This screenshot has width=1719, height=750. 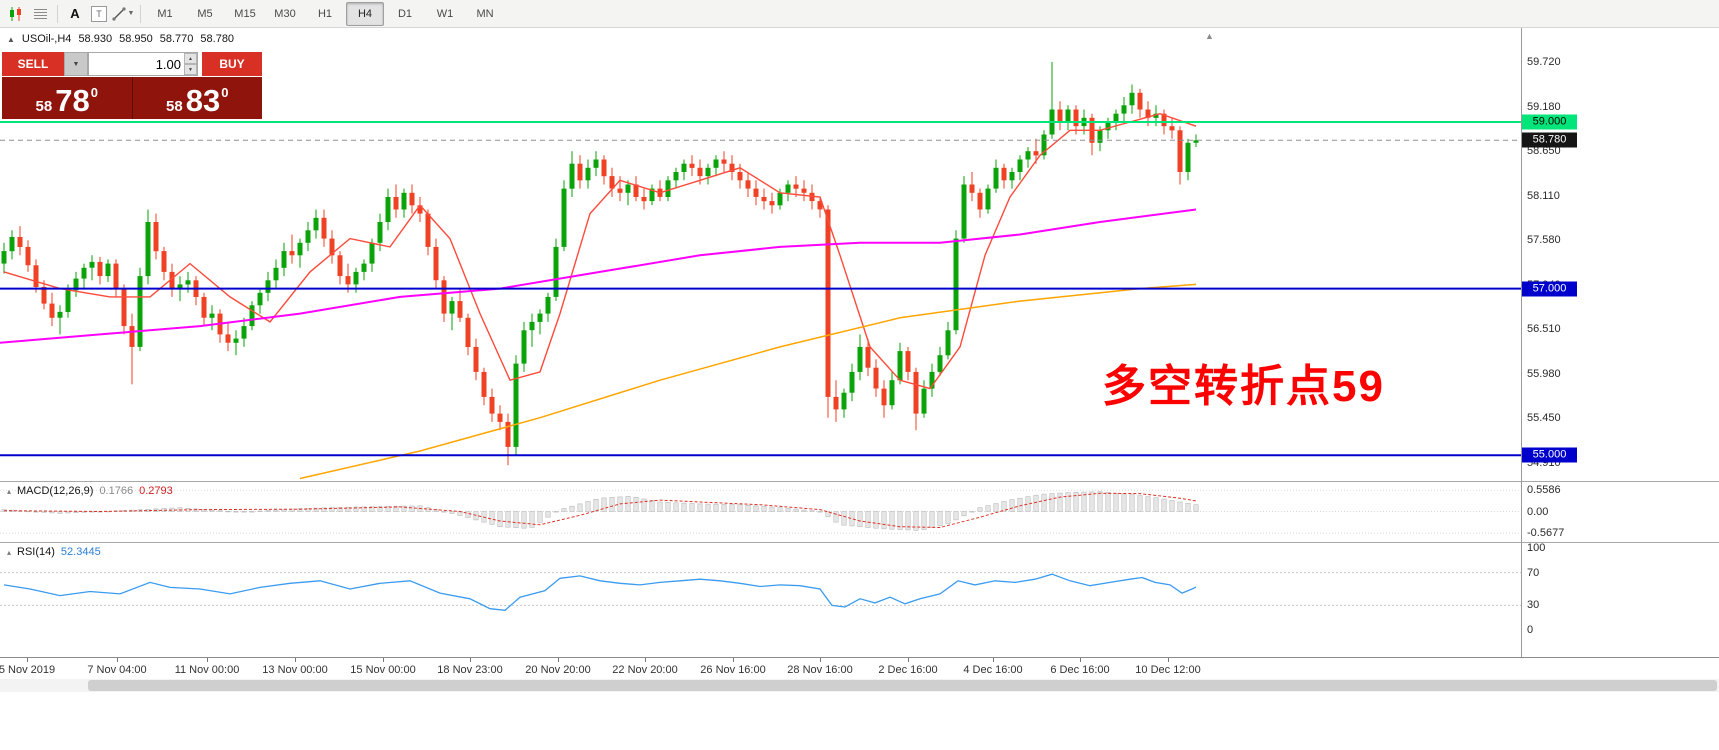 I want to click on price-axis-label: 59.720, so click(x=1544, y=62).